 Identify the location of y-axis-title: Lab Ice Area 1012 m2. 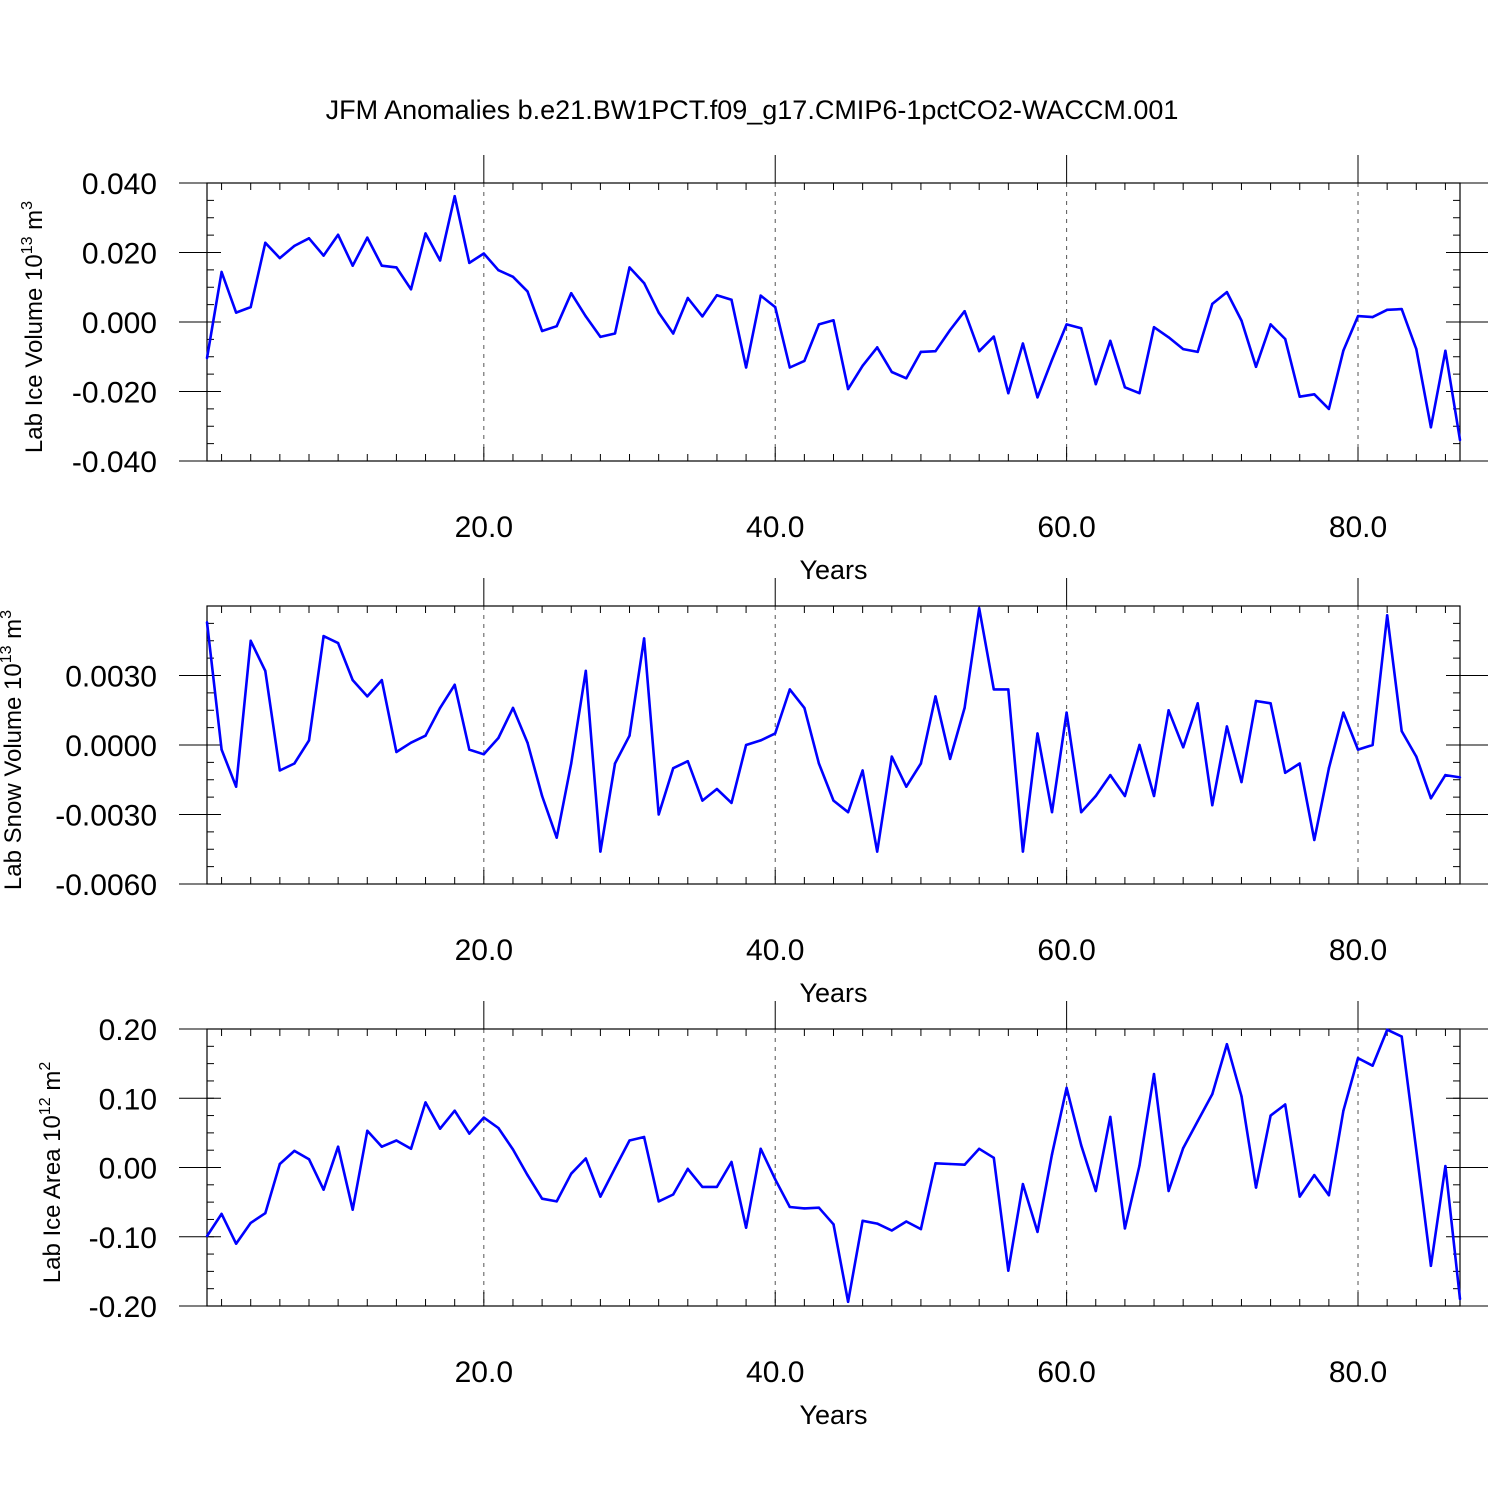
(51, 1173).